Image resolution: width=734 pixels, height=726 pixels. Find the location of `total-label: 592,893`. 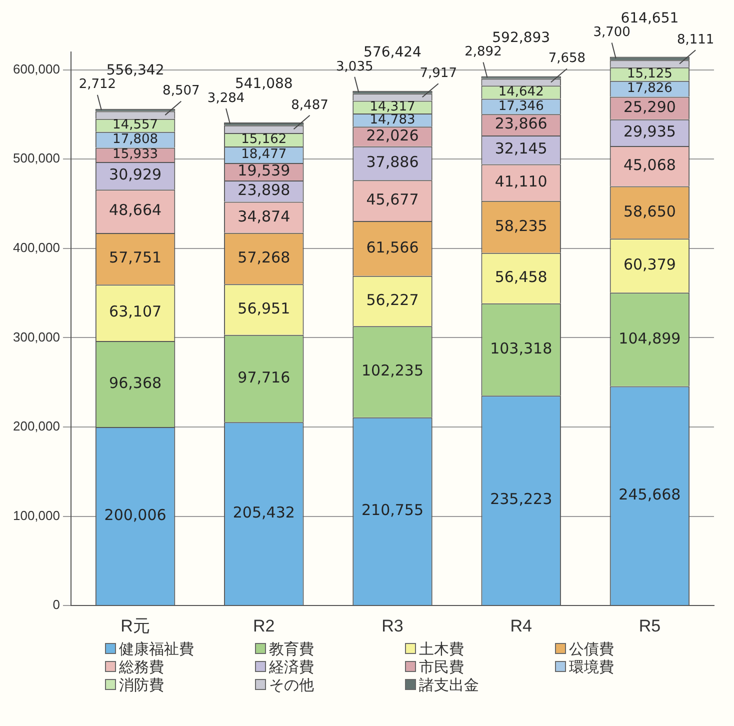

total-label: 592,893 is located at coordinates (521, 38).